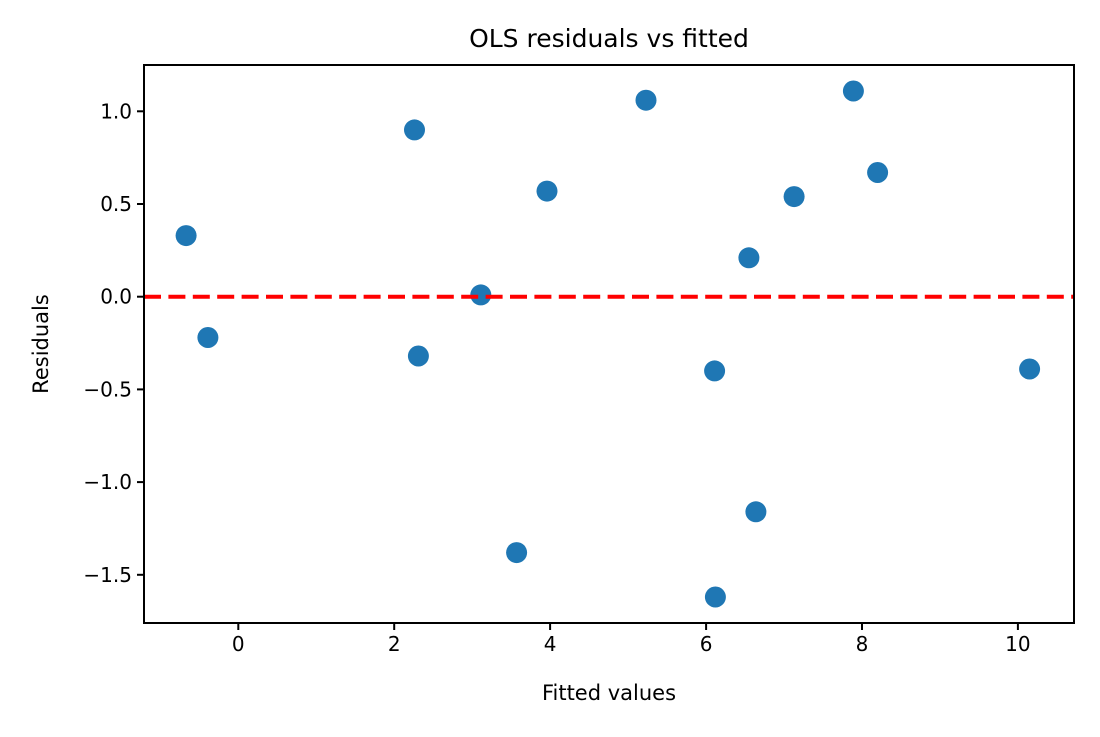 This screenshot has width=1100, height=737. Describe the element at coordinates (116, 297) in the screenshot. I see `y-tick-label: 0.0` at that location.